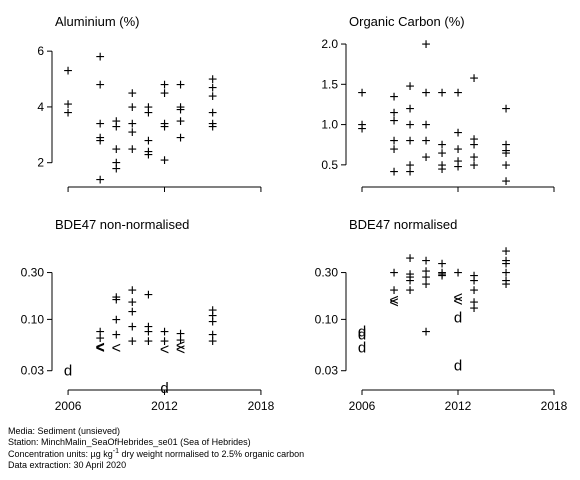 This screenshot has height=480, width=580. I want to click on footer-units-prefix: Concentration units: µg kg, so click(60, 454).